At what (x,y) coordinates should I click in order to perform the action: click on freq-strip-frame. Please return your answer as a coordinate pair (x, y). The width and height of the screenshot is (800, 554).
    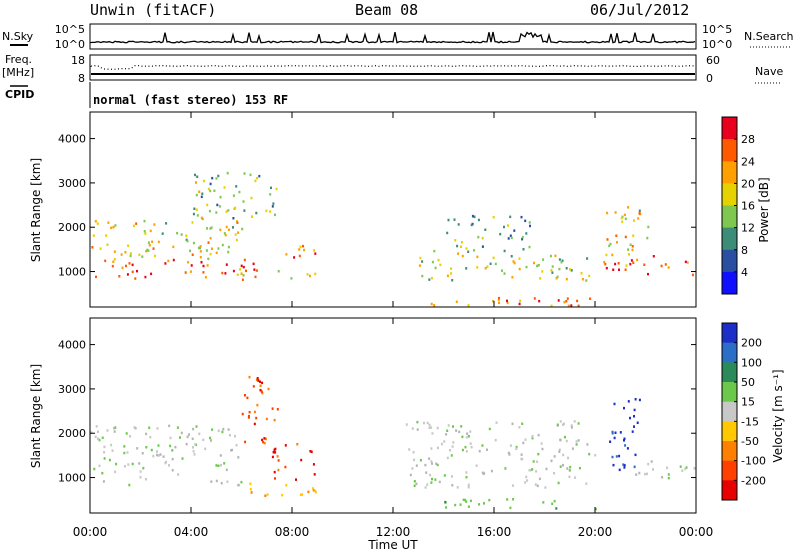
    Looking at the image, I should click on (393, 67).